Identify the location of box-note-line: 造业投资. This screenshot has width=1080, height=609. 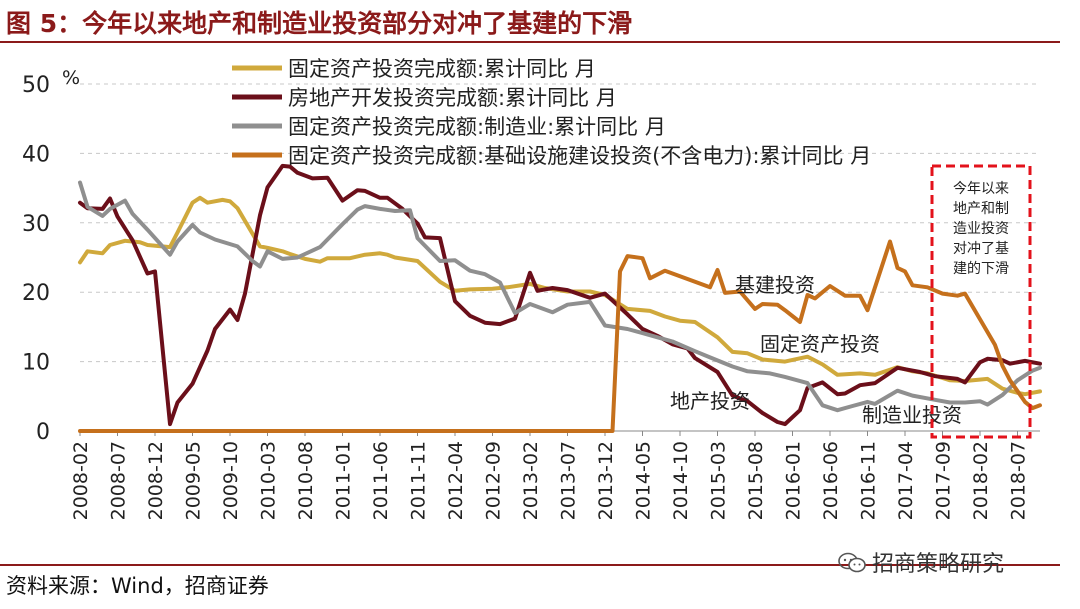
(981, 229).